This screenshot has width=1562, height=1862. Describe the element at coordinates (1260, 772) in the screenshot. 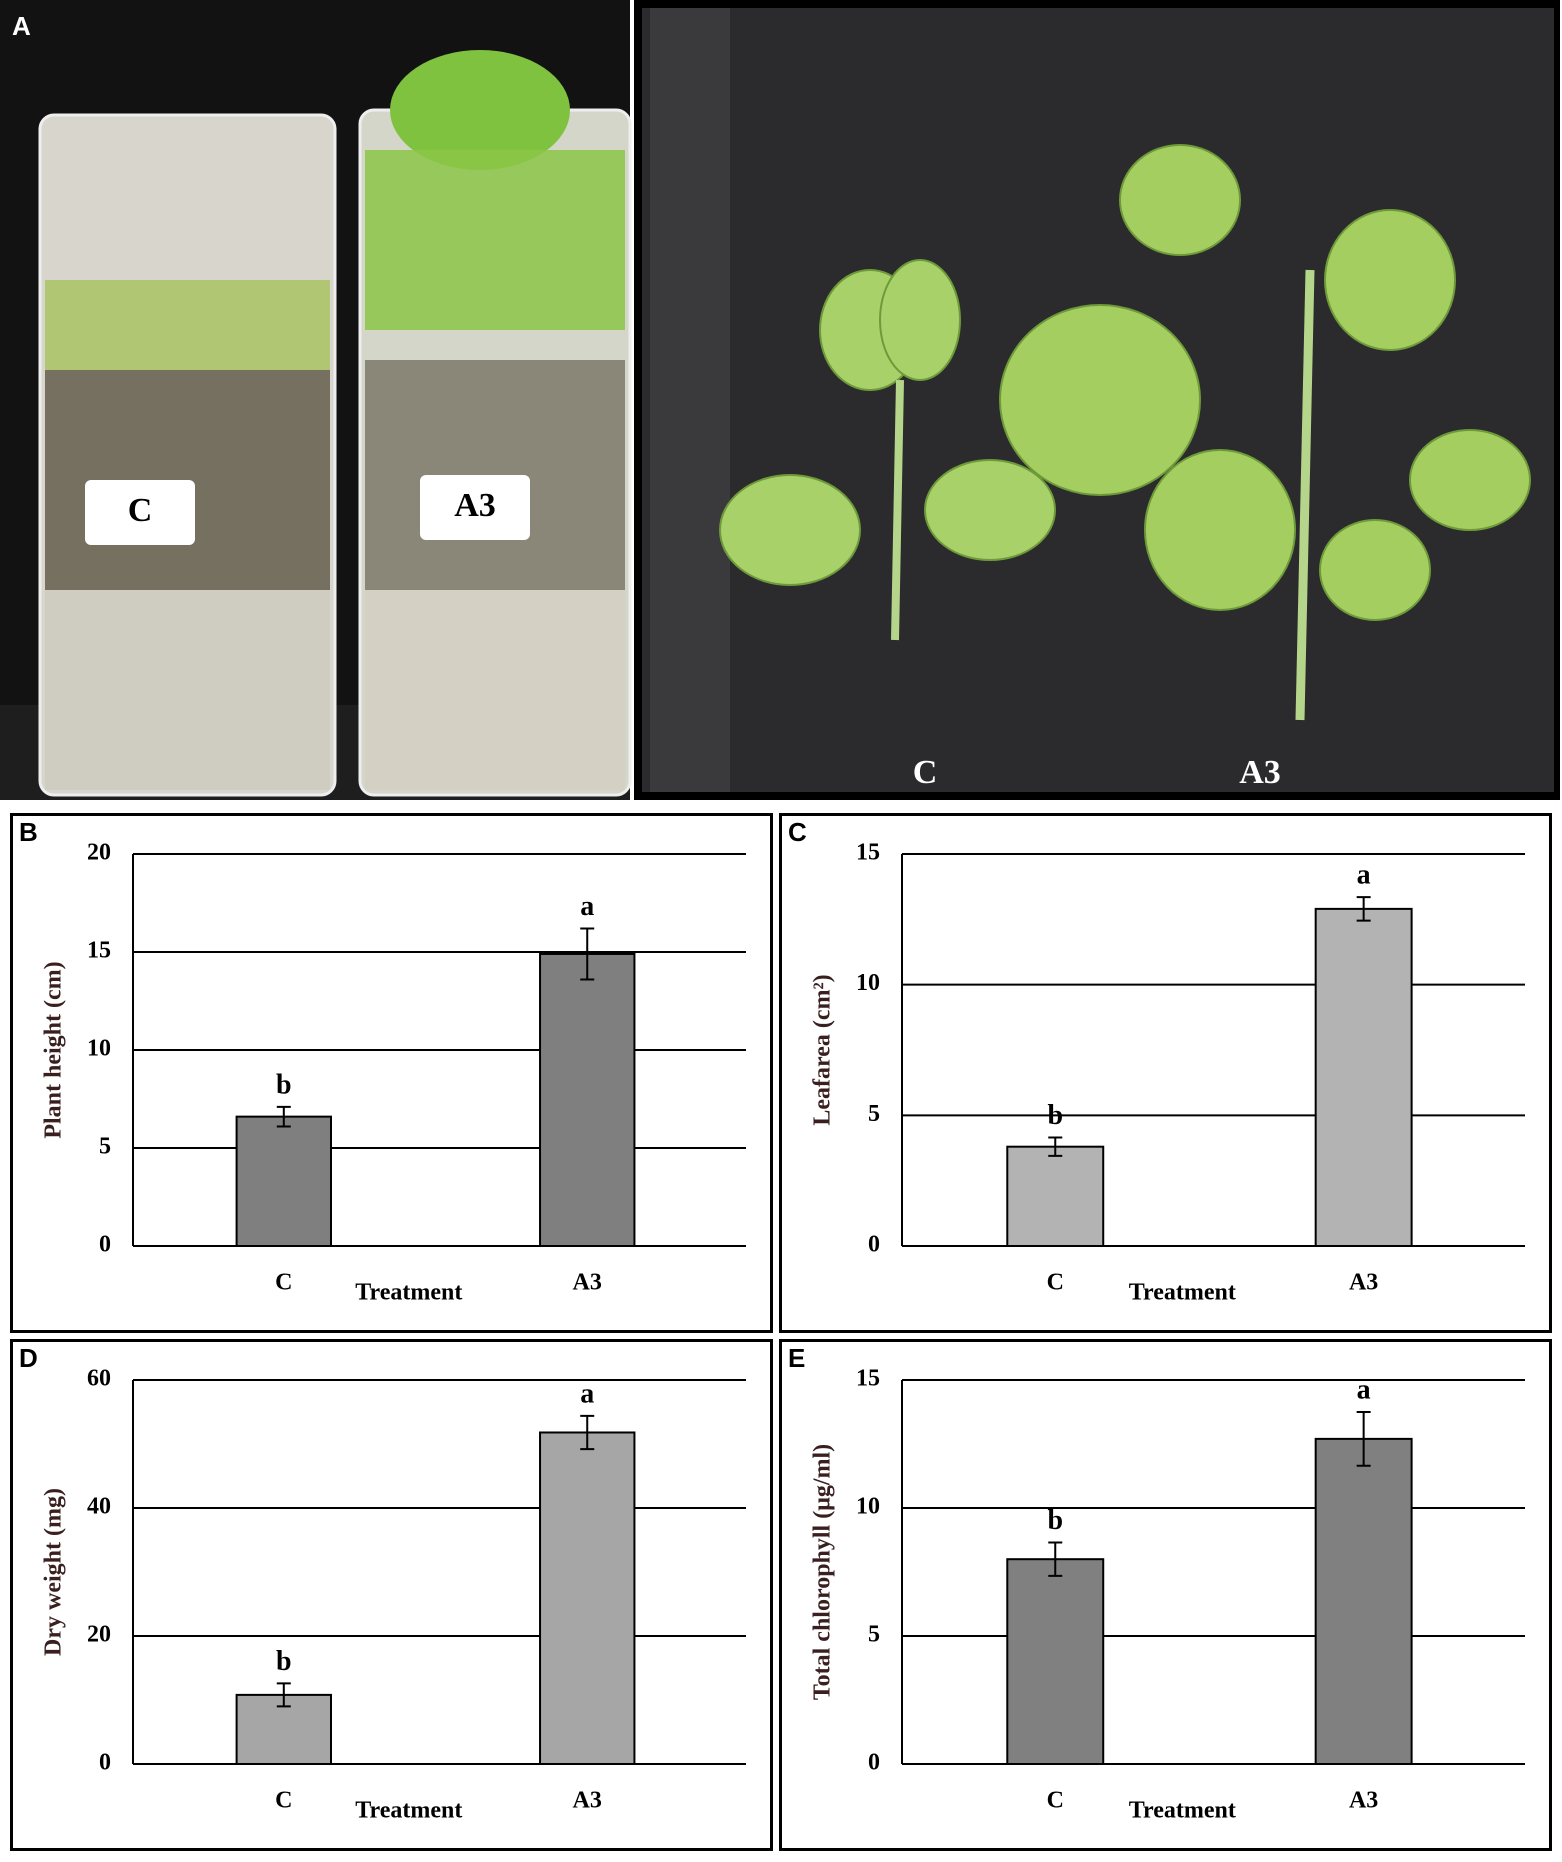

I see `plant-label: A3` at that location.